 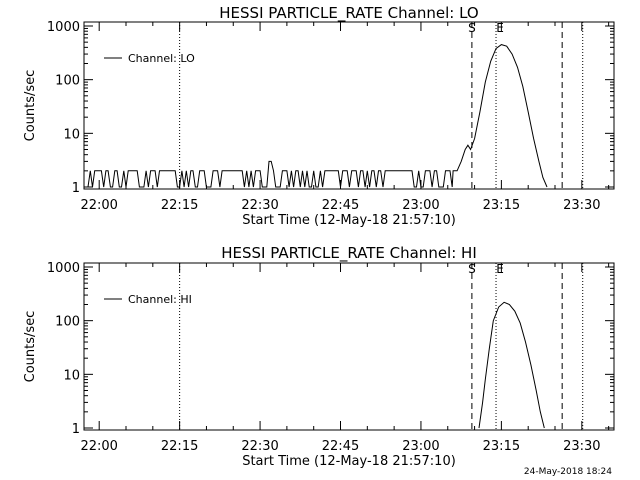 I want to click on chart-title: HESSI PARTICLE_RATE Channel: HI, so click(x=349, y=253).